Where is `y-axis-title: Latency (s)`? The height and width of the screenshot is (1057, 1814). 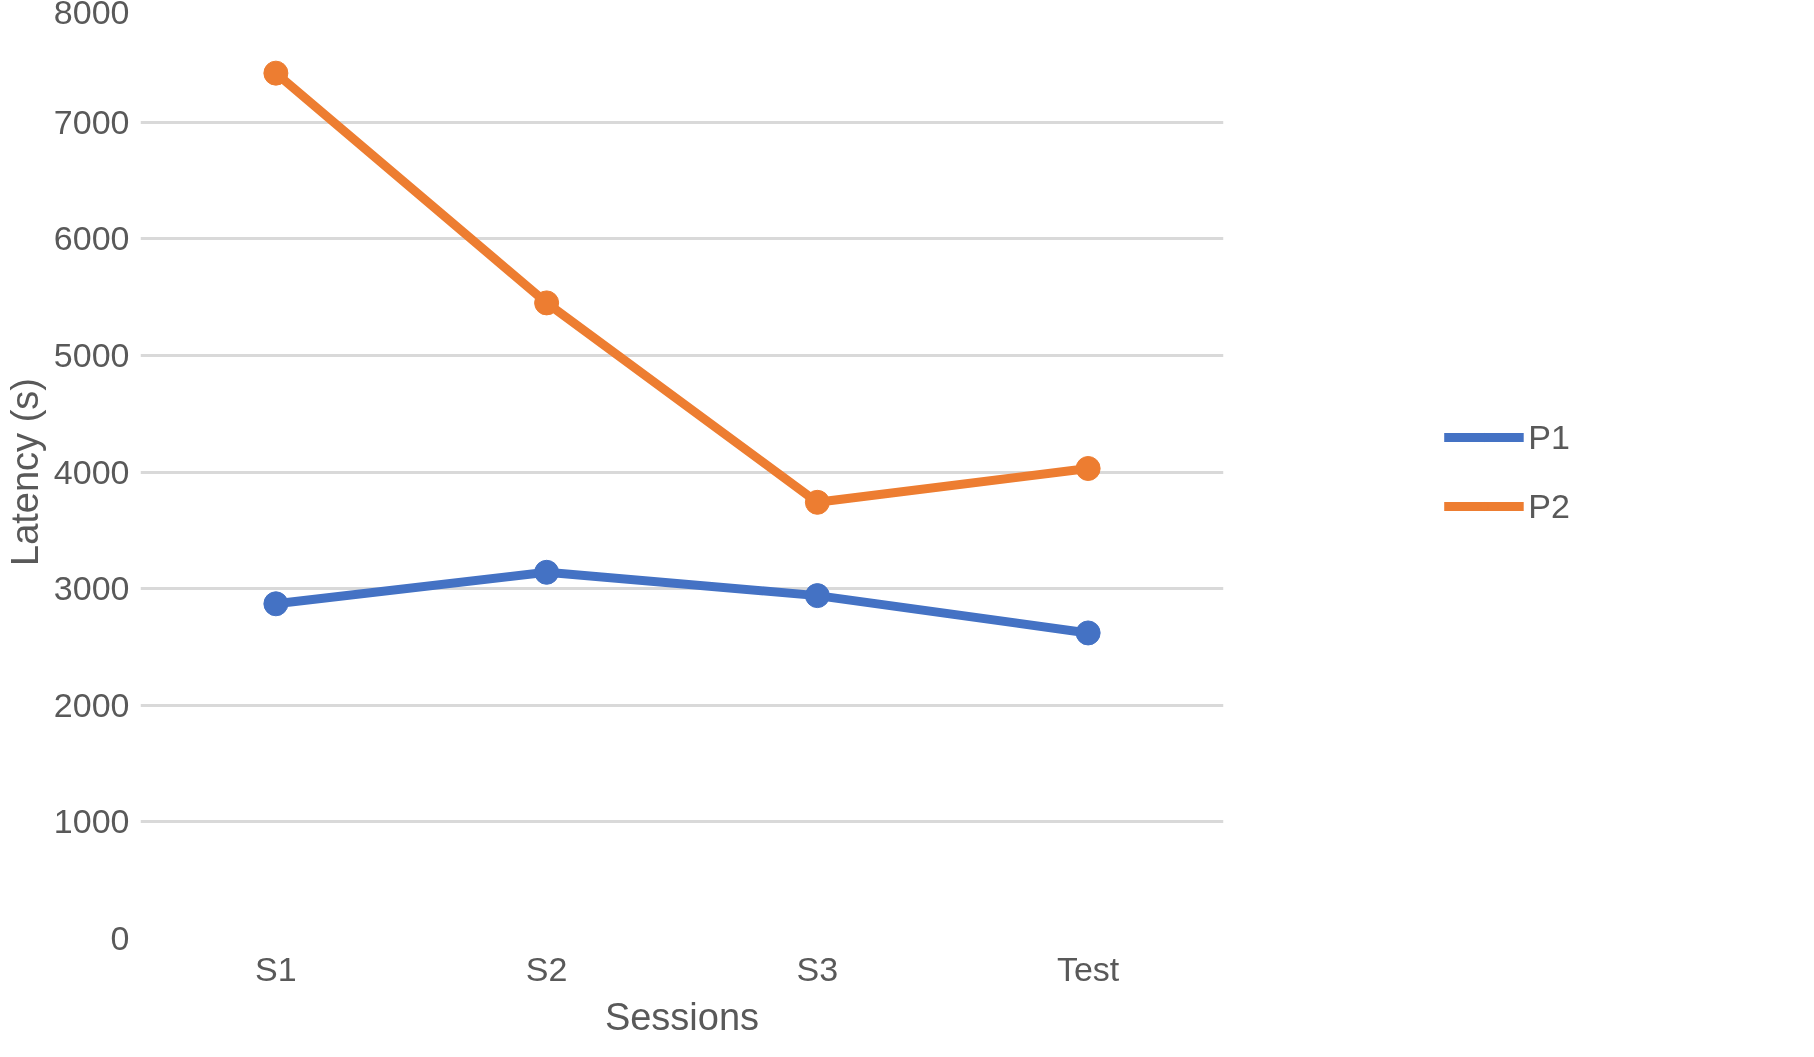 y-axis-title: Latency (s) is located at coordinates (24, 472).